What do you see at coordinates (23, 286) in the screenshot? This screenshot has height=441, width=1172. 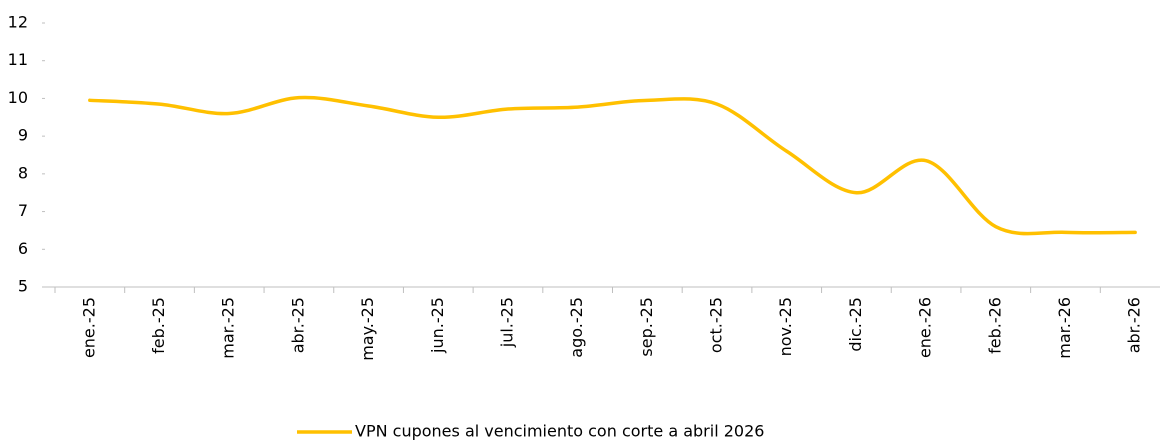 I see `y-tick-label: 5` at bounding box center [23, 286].